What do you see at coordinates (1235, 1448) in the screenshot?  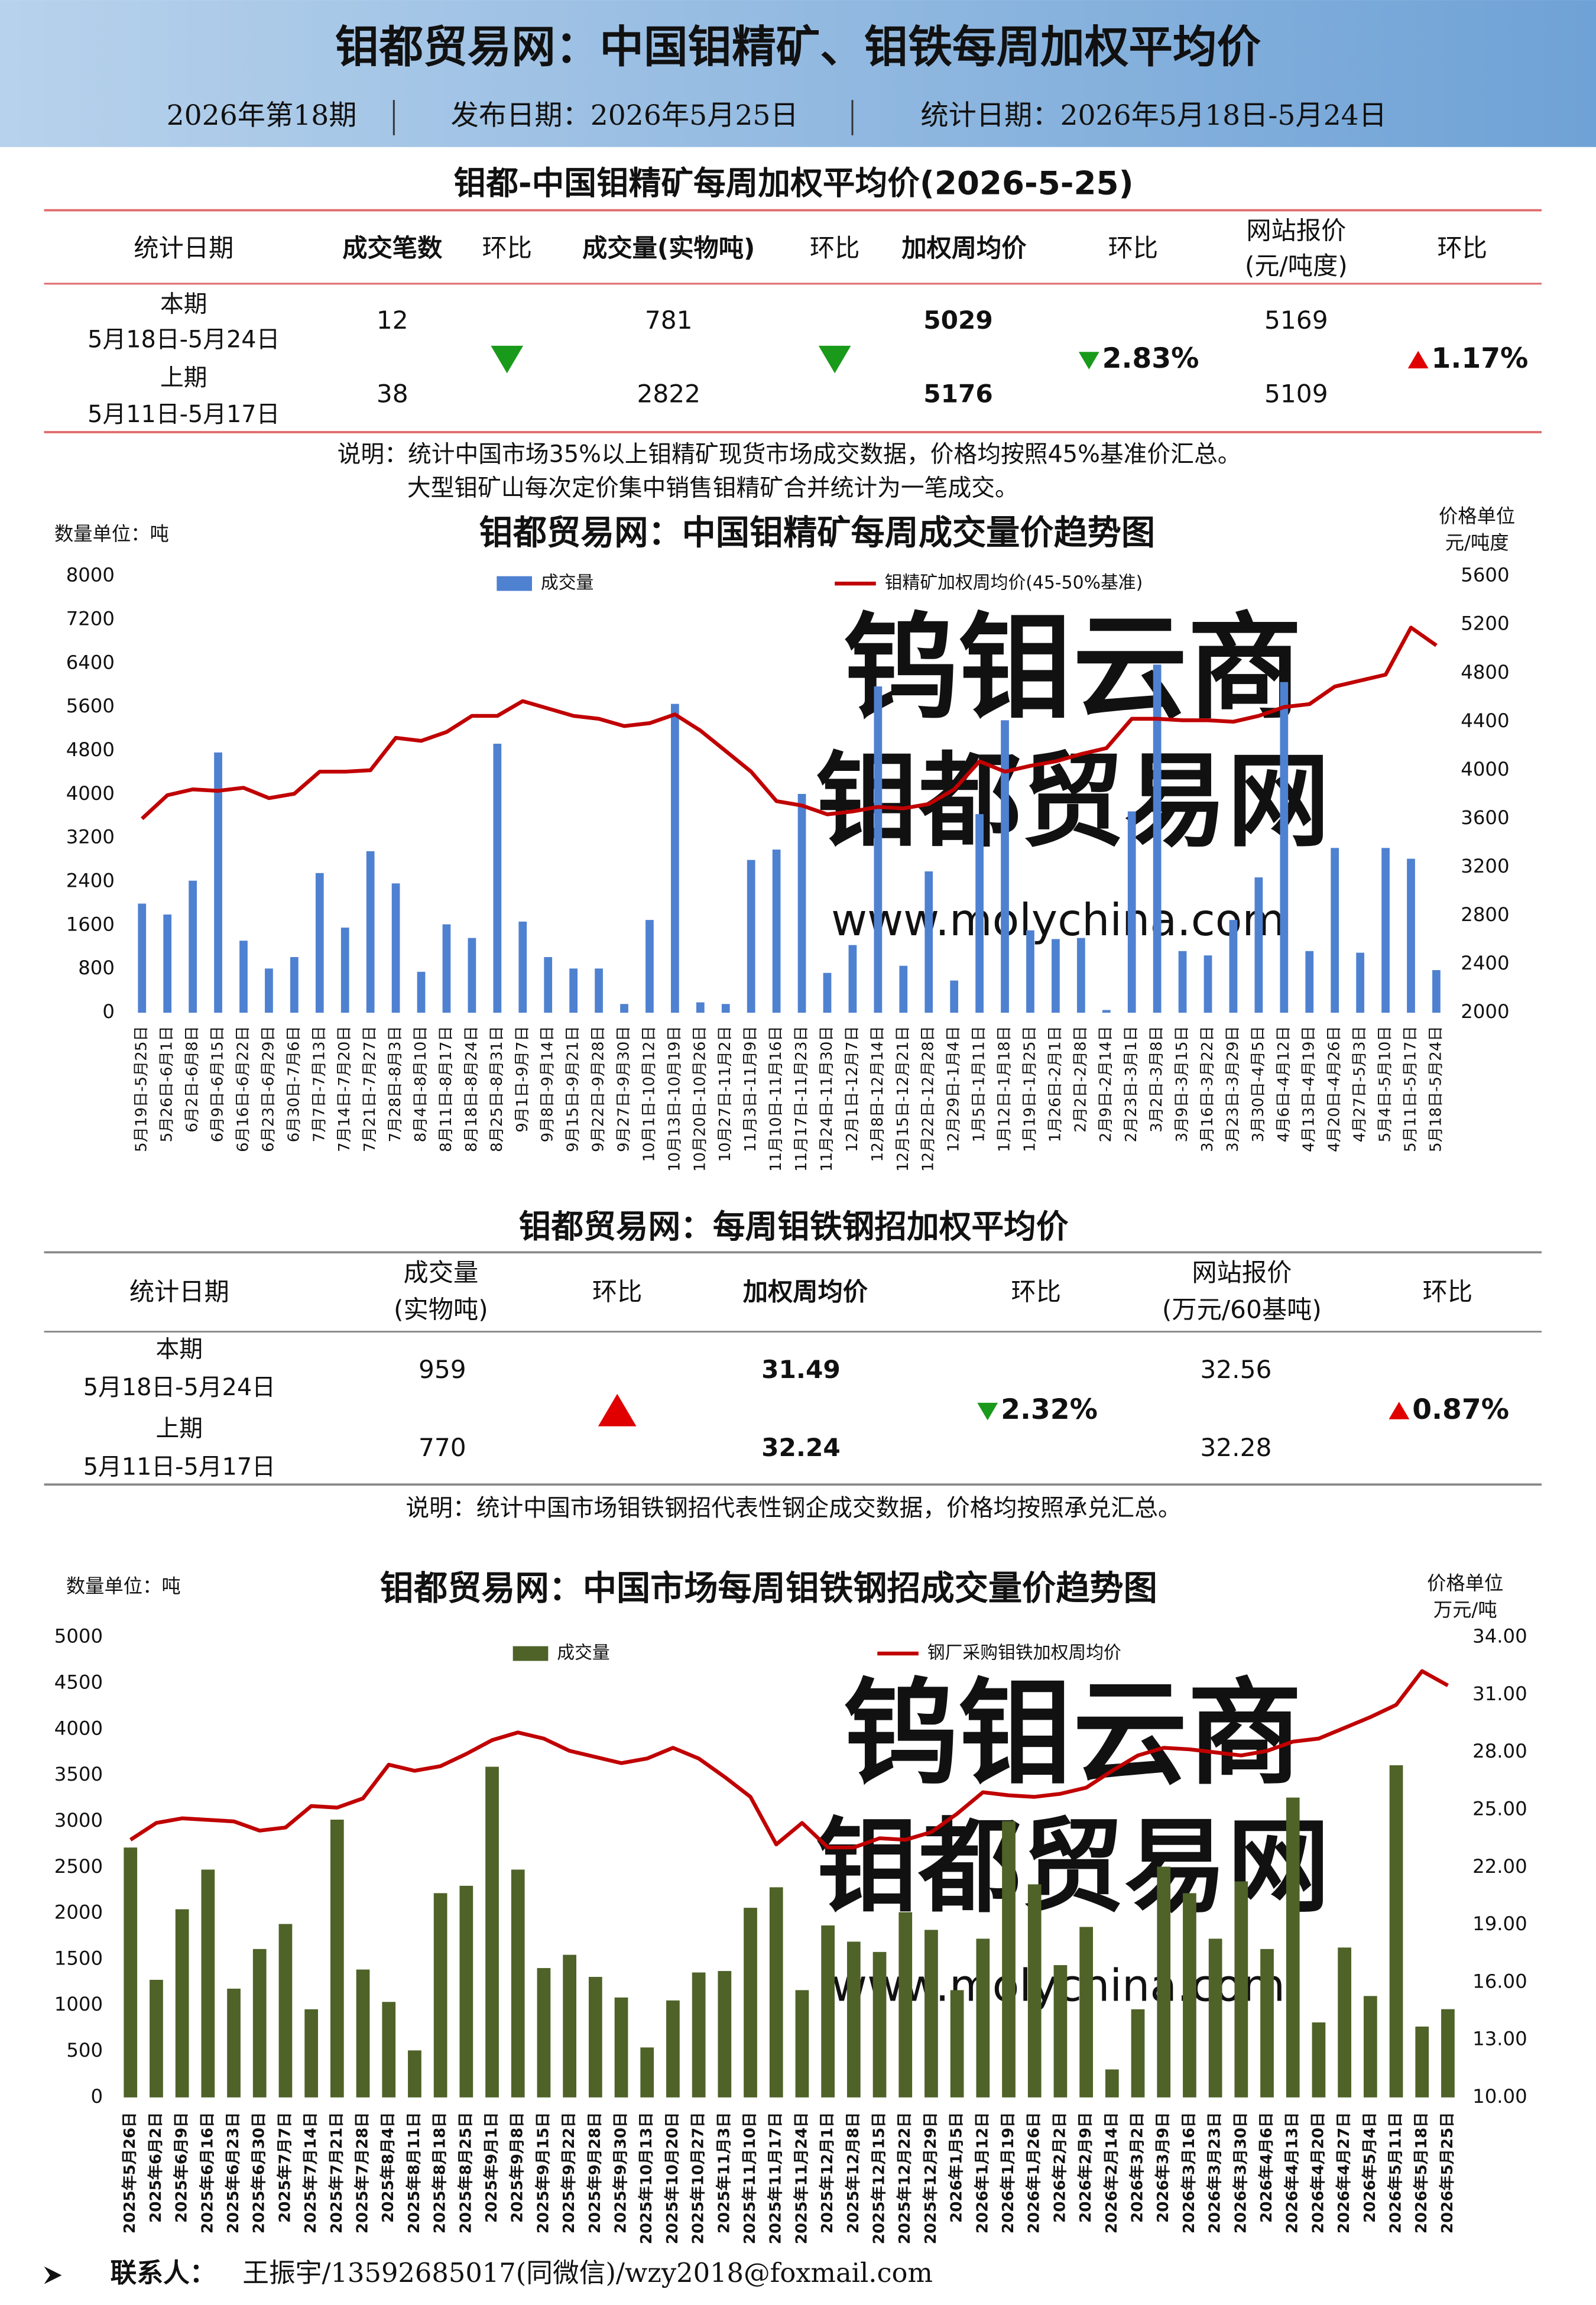 I see `cell: 32.28` at bounding box center [1235, 1448].